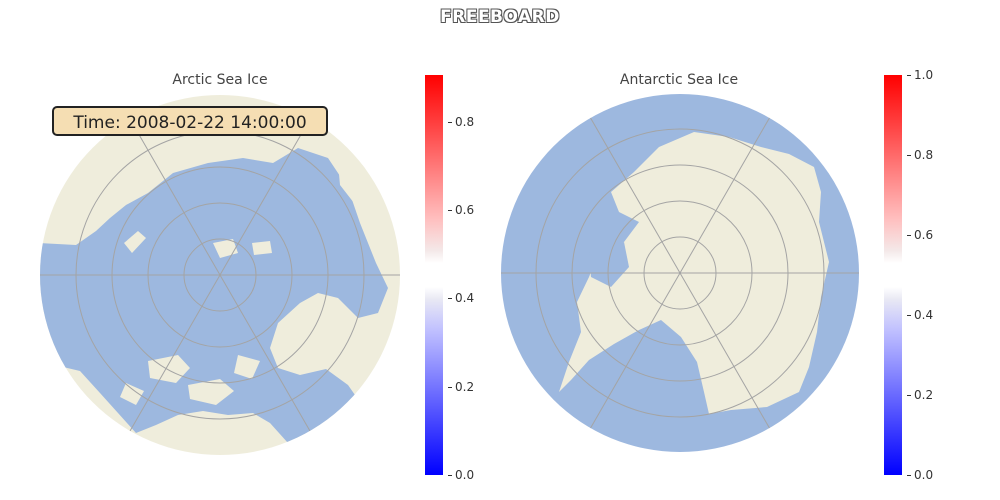  I want to click on arctic-panel-title: Arctic Sea Ice, so click(220, 80).